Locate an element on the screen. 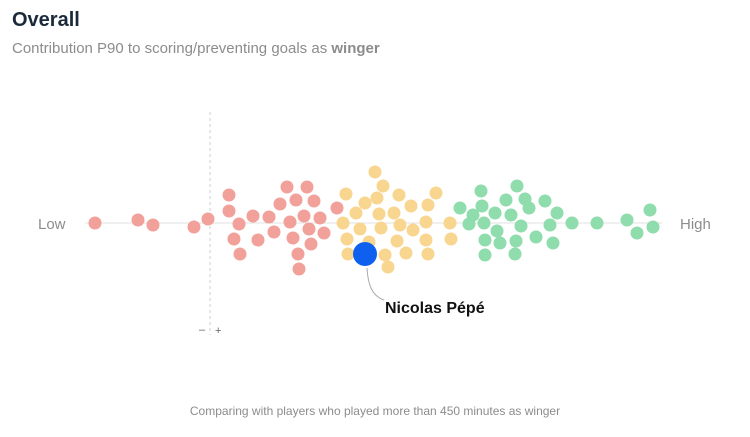 The height and width of the screenshot is (437, 750). axis-label-low: Low is located at coordinates (52, 224).